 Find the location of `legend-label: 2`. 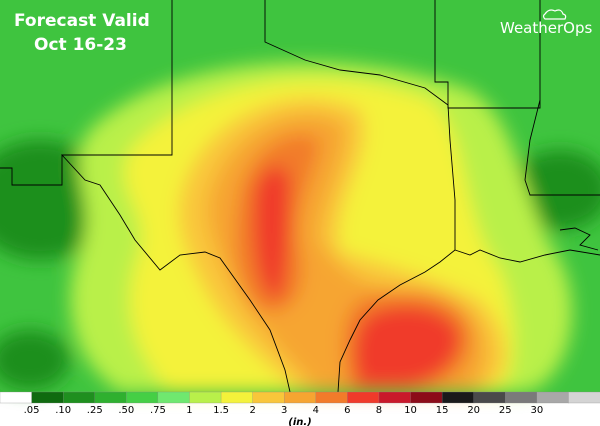

legend-label: 2 is located at coordinates (252, 410).